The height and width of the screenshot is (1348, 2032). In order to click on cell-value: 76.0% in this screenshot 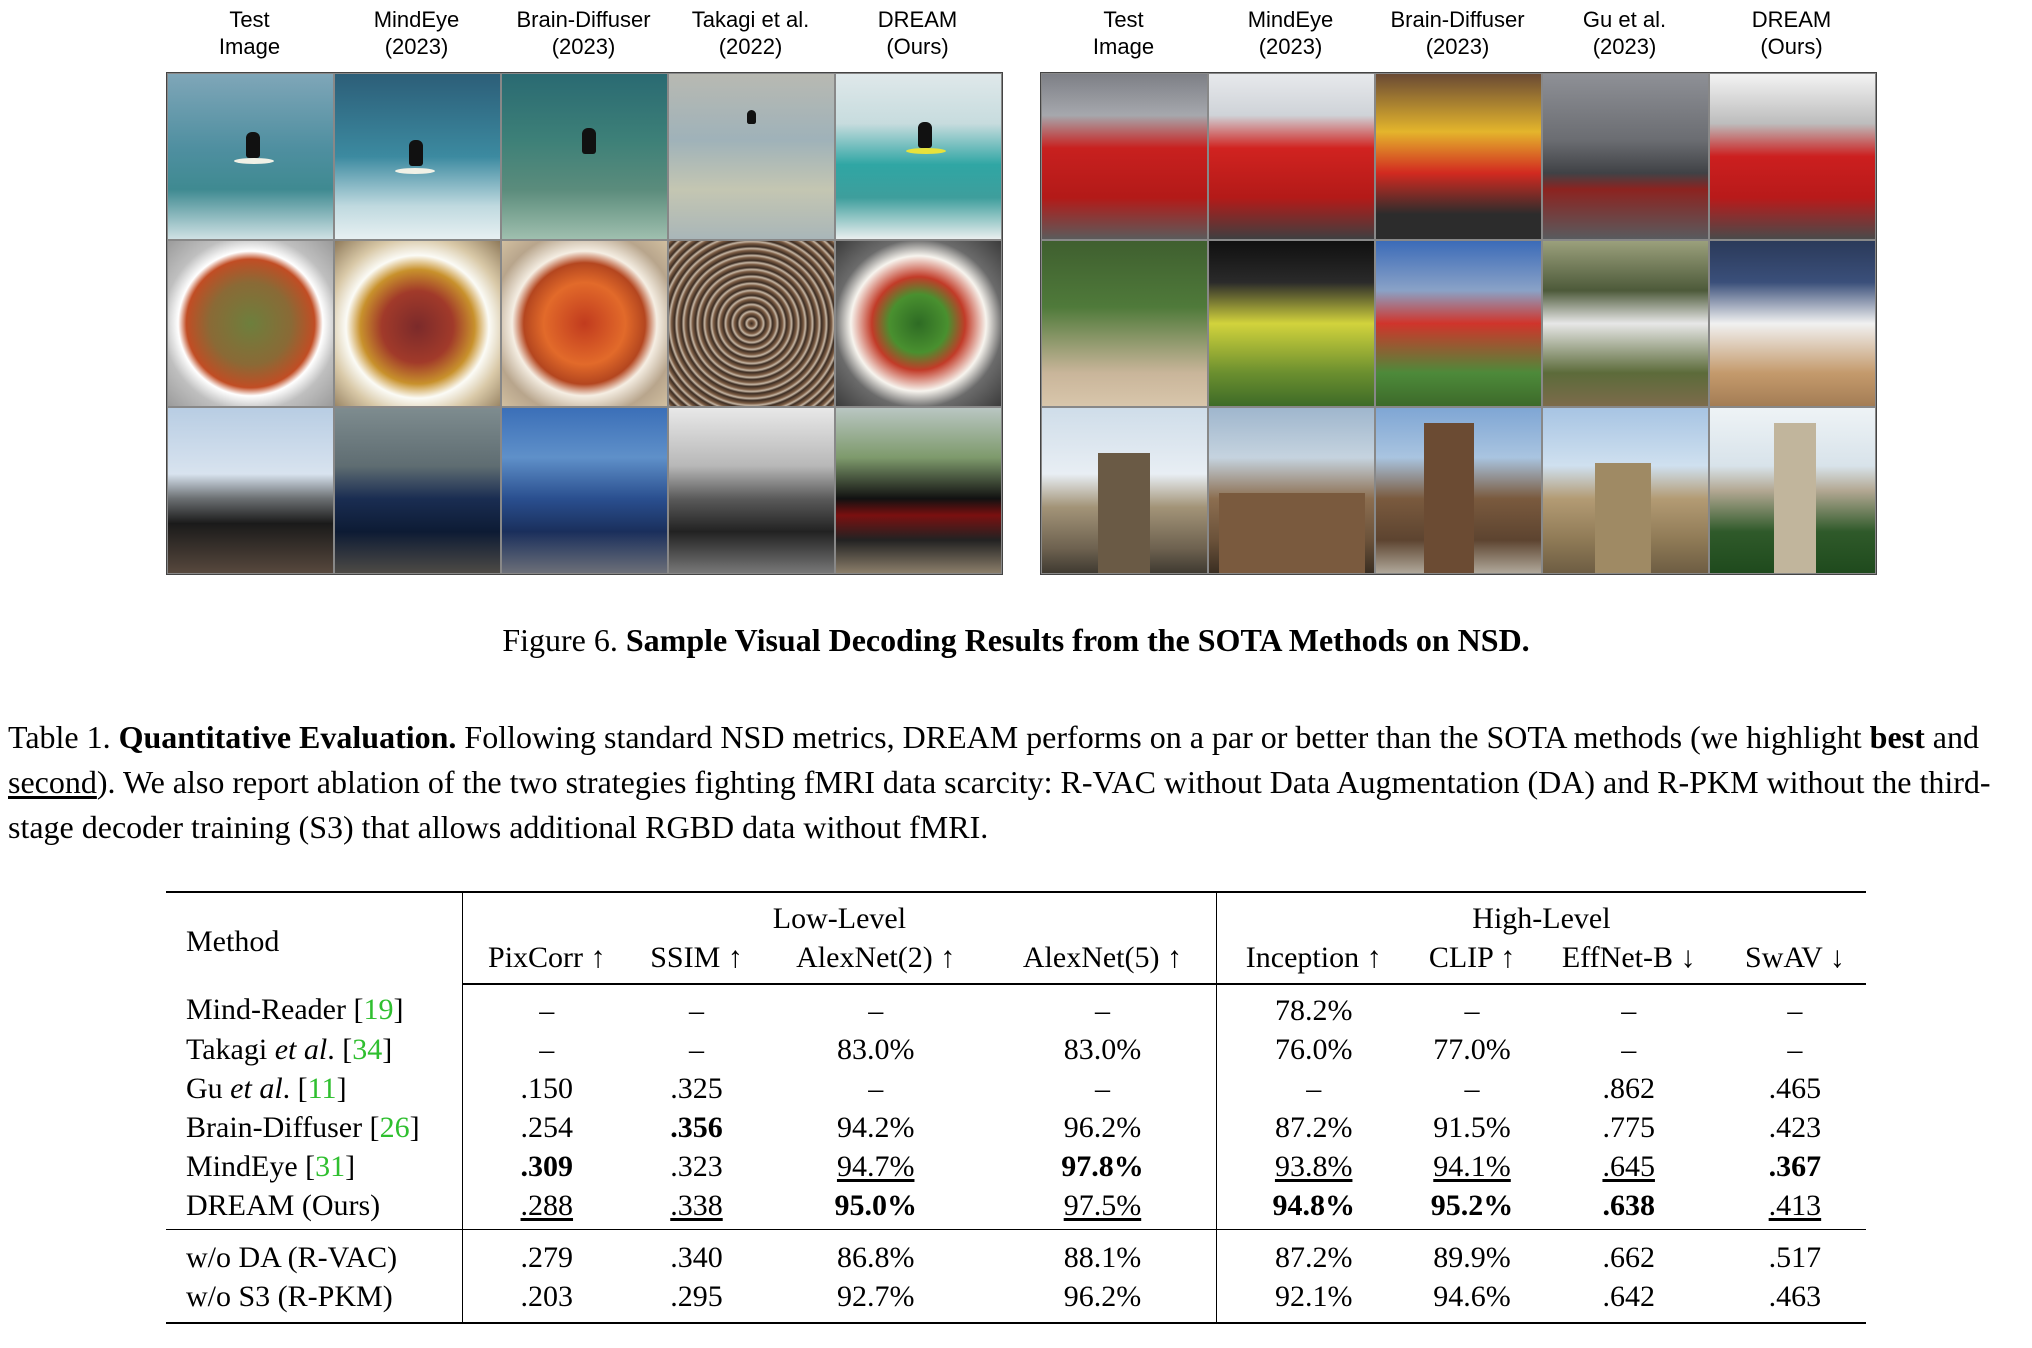, I will do `click(1313, 1049)`.